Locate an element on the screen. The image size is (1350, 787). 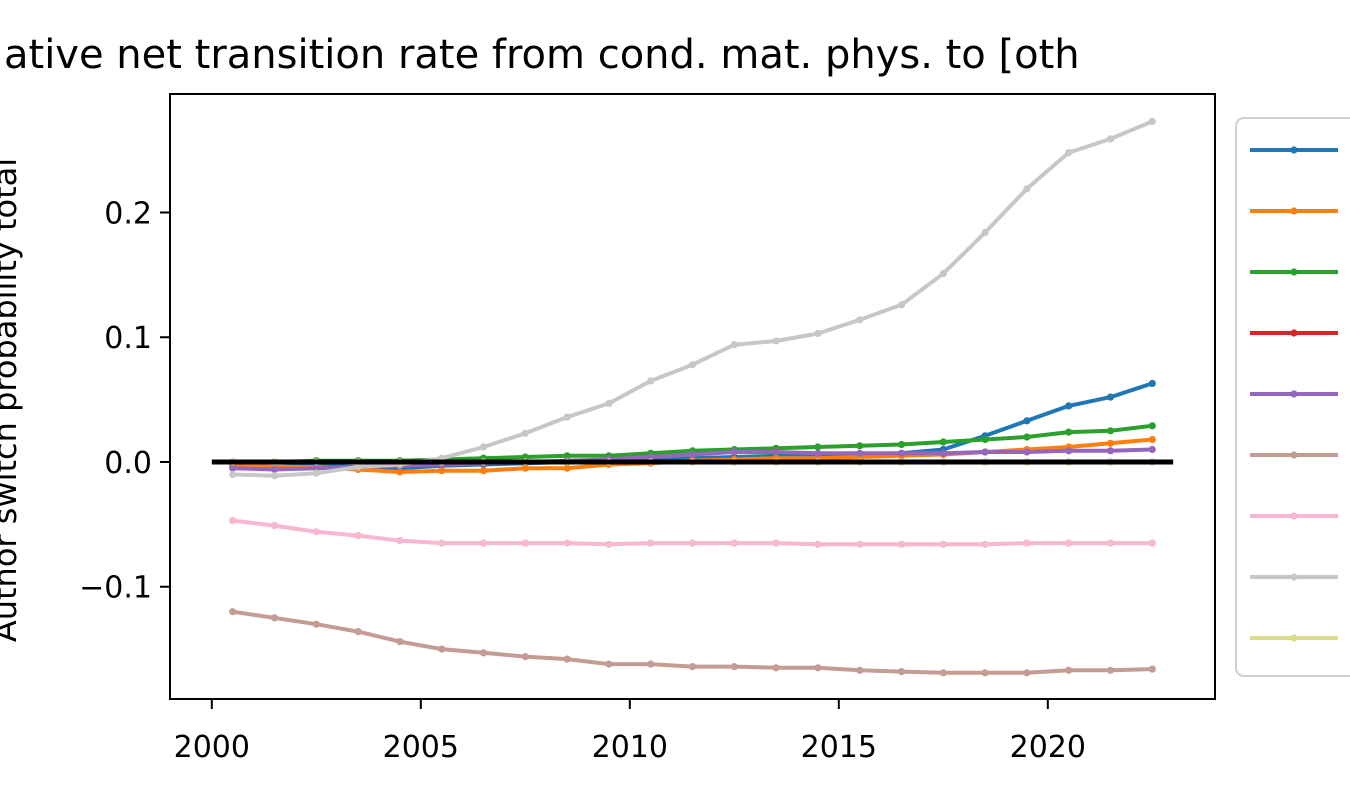
x-tick-label: 2010 is located at coordinates (630, 747).